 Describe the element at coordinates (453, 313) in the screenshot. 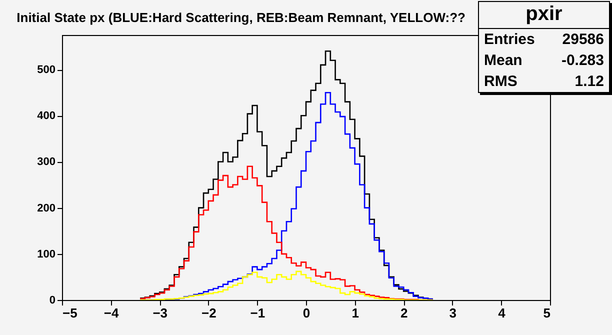

I see `x-tick-label: 3` at that location.